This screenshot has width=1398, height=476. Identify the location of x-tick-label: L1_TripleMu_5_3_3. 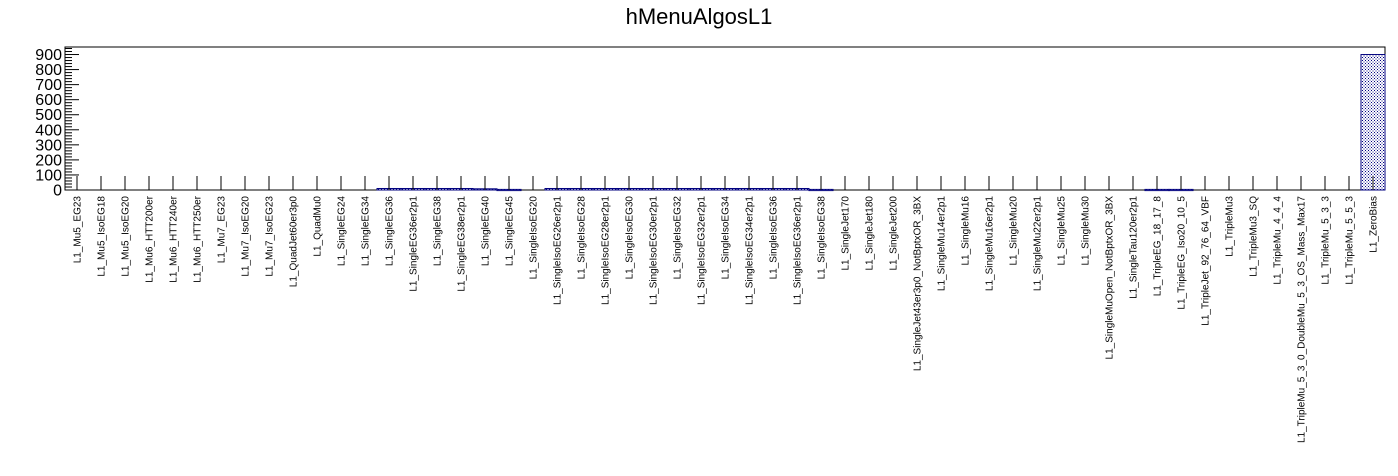
(1326, 240).